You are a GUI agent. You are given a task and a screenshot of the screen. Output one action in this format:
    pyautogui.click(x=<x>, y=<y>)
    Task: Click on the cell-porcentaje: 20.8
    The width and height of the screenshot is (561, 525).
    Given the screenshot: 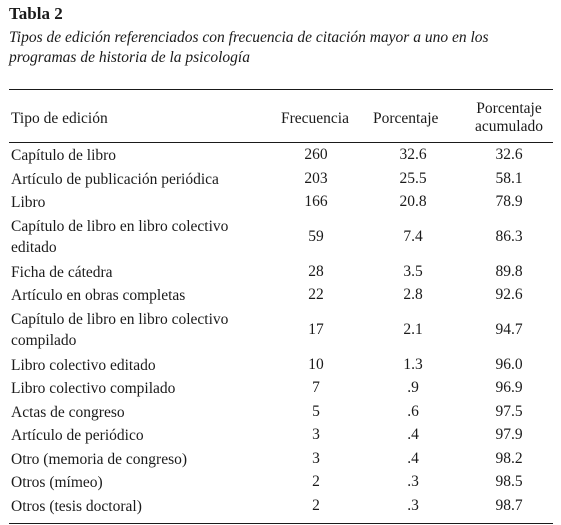 What is the action you would take?
    pyautogui.click(x=413, y=201)
    